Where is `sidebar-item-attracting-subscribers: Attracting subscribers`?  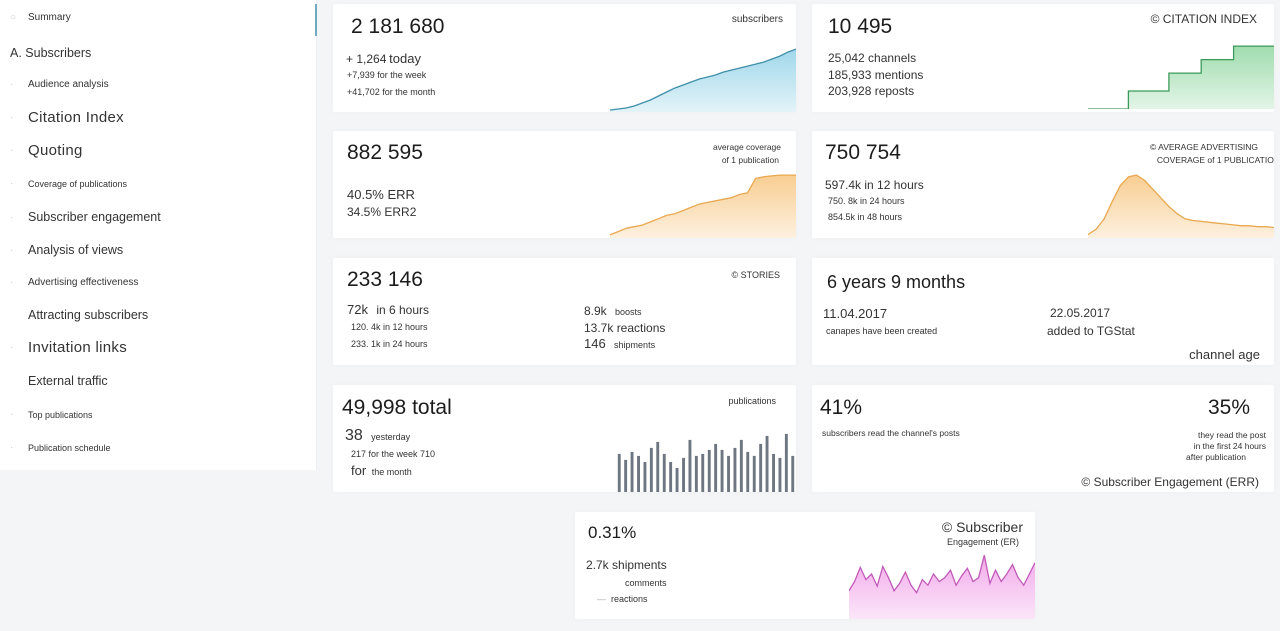 sidebar-item-attracting-subscribers: Attracting subscribers is located at coordinates (79, 315).